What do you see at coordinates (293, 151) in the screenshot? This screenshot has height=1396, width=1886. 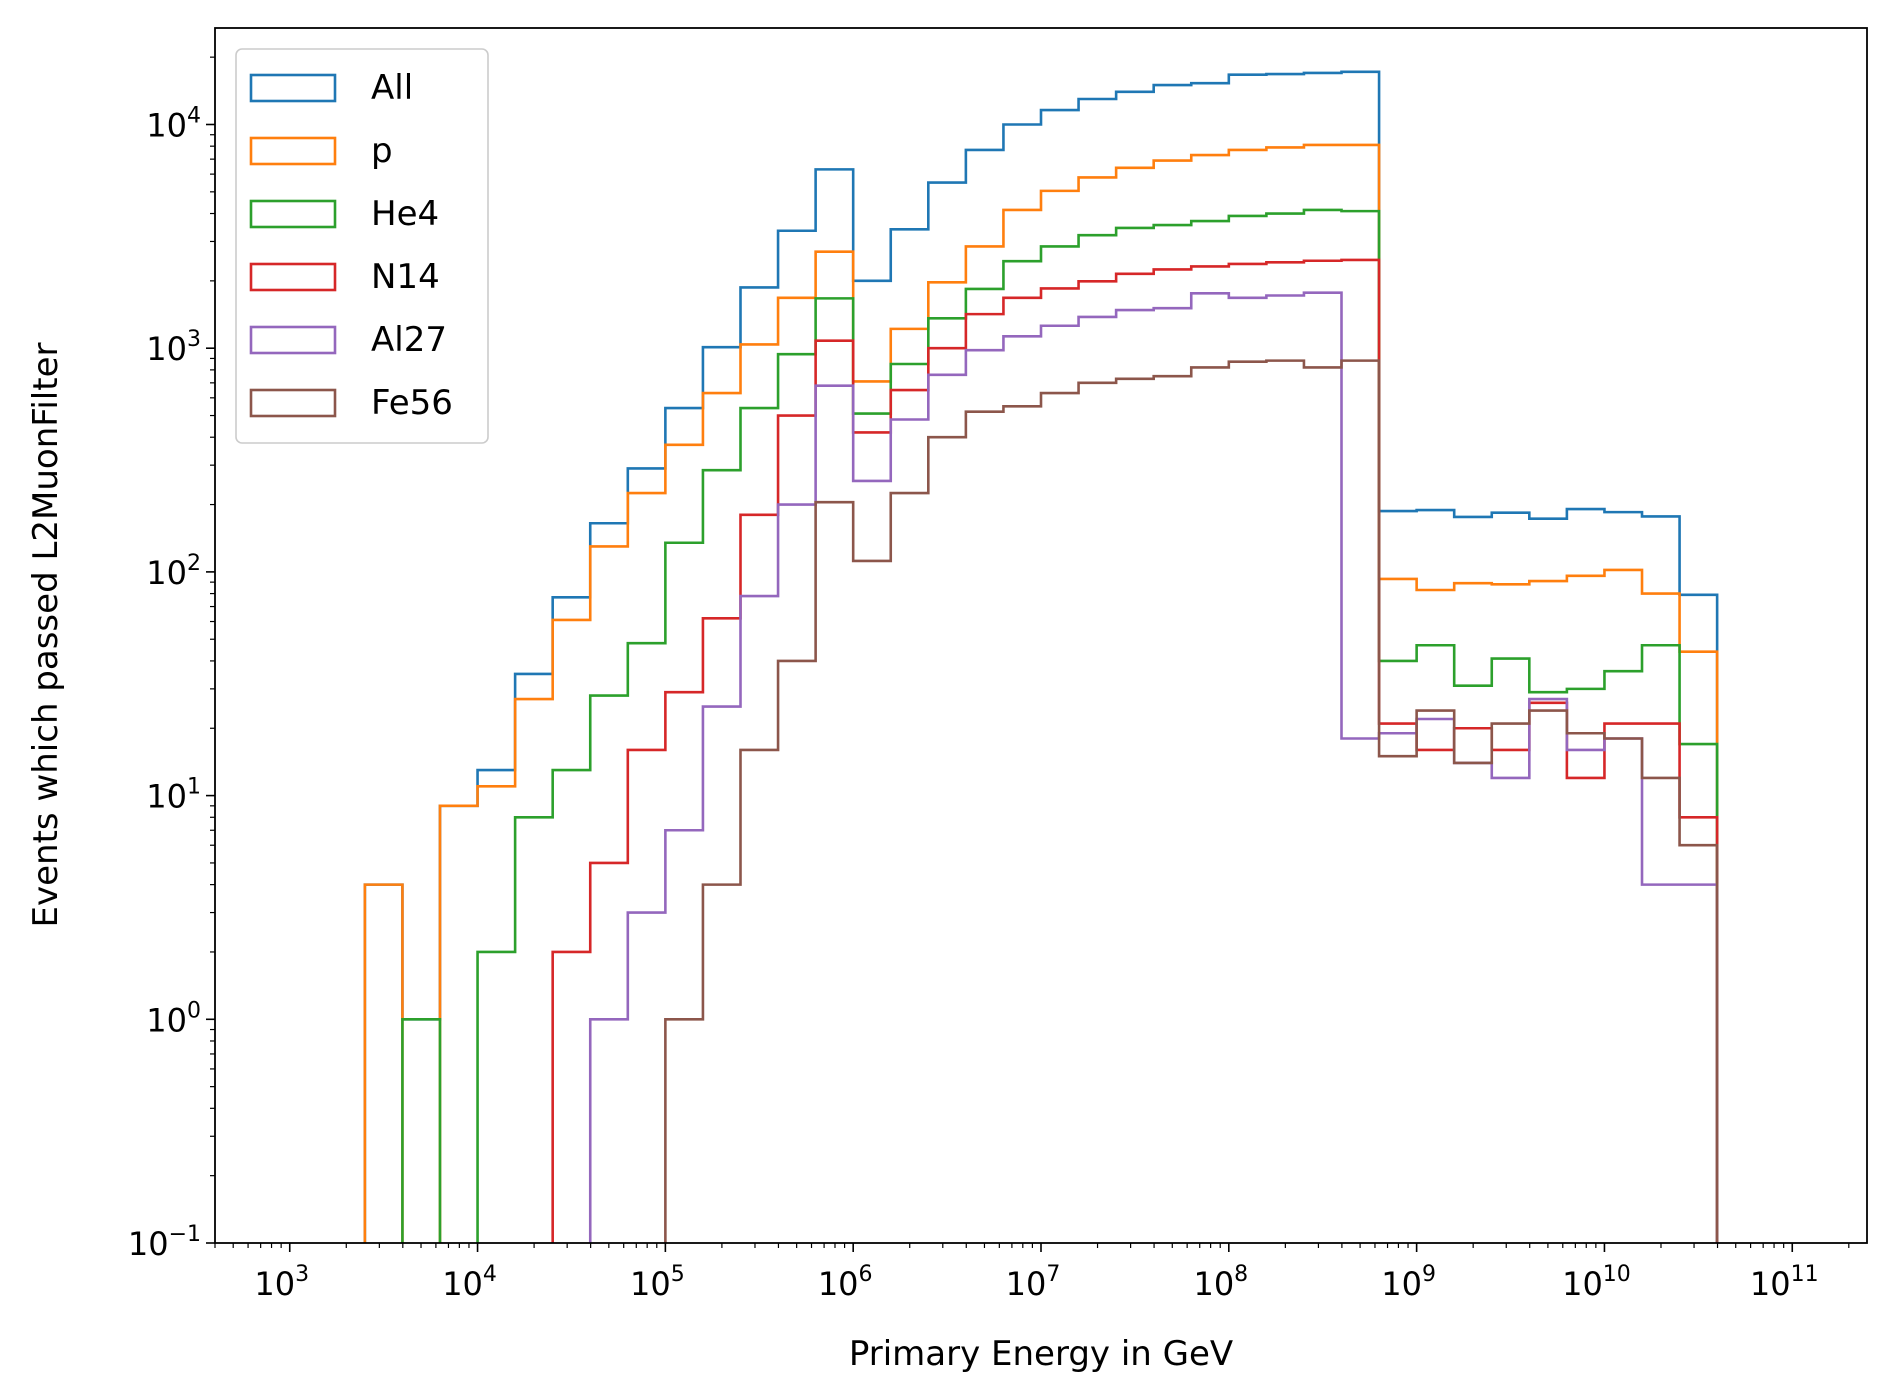 I see `legend-swatch-p` at bounding box center [293, 151].